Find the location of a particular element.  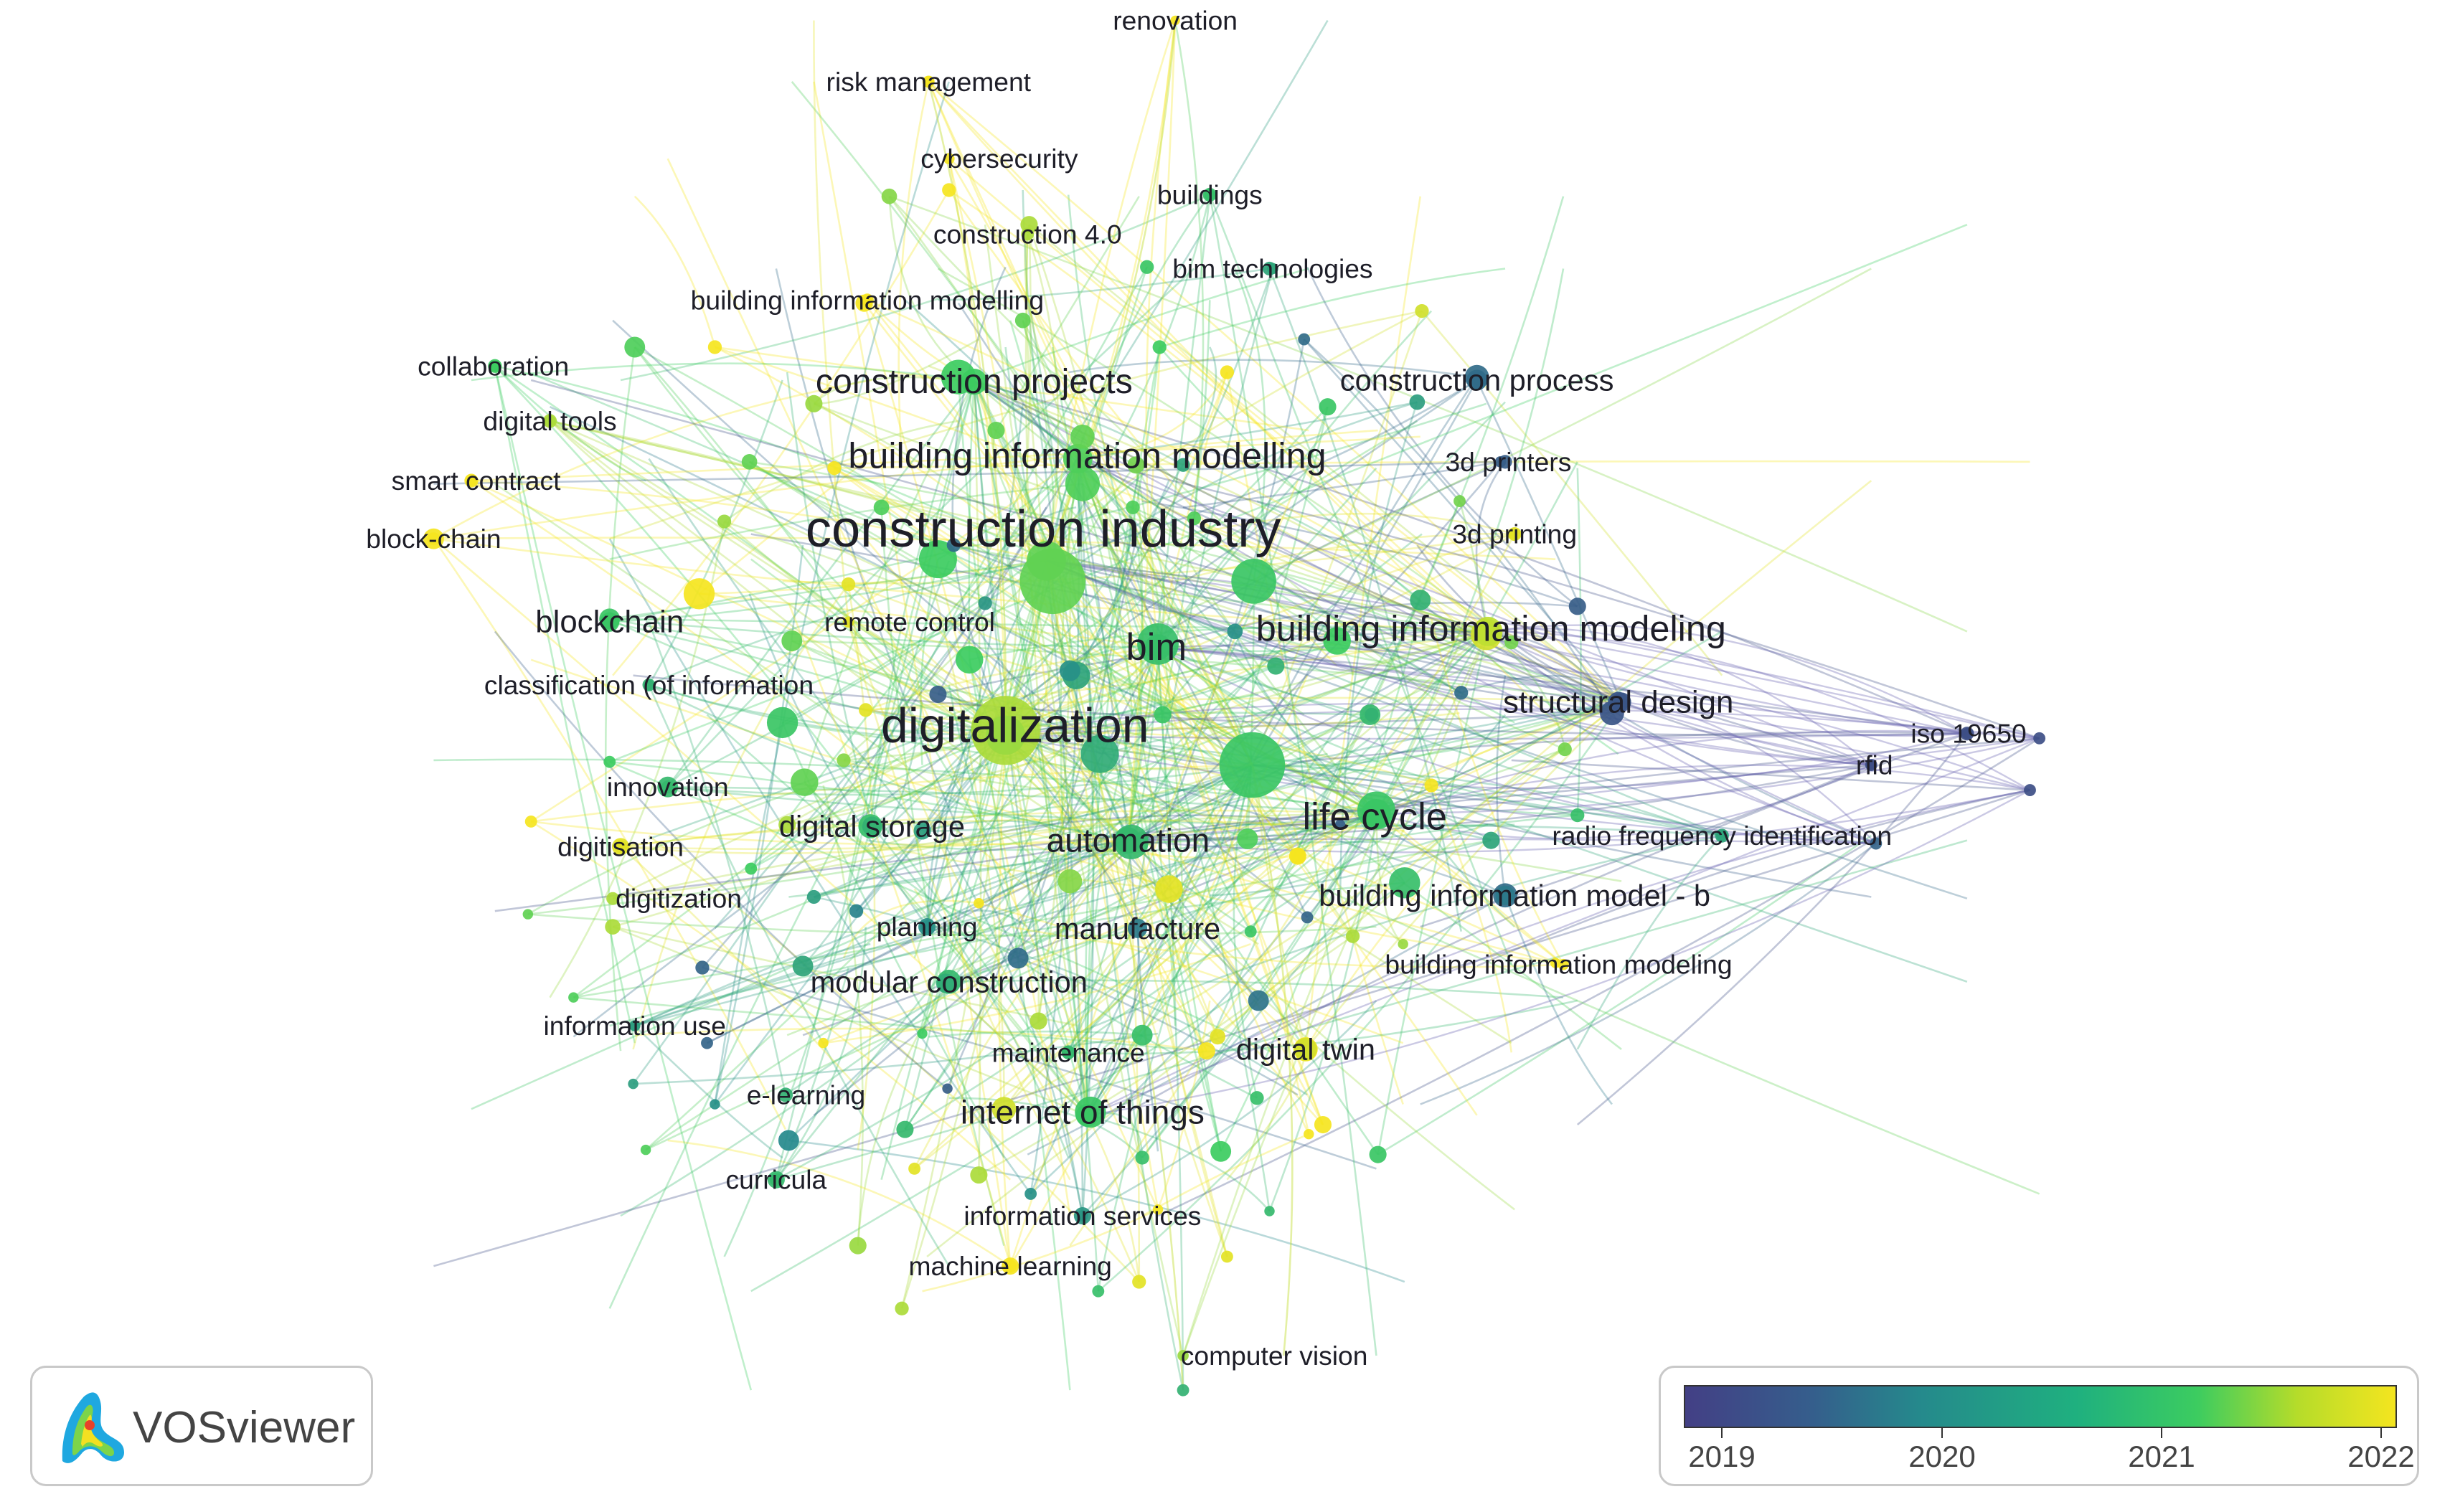

label-manufacture: manufacture is located at coordinates (1137, 929).